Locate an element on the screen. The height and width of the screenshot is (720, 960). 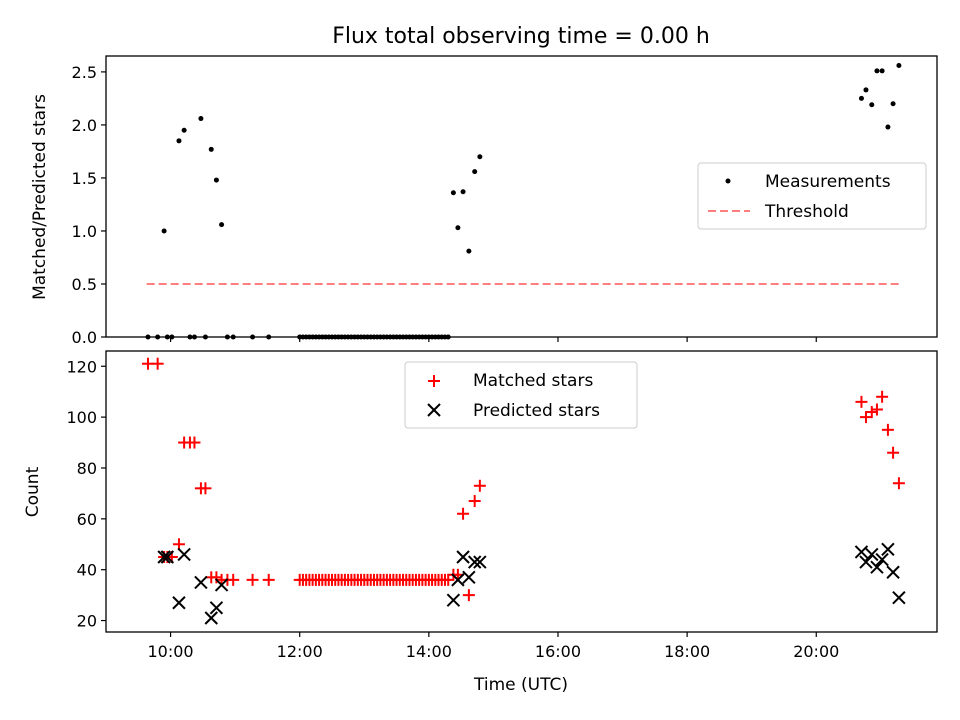
y-tick-label: 1.5 is located at coordinates (84, 178).